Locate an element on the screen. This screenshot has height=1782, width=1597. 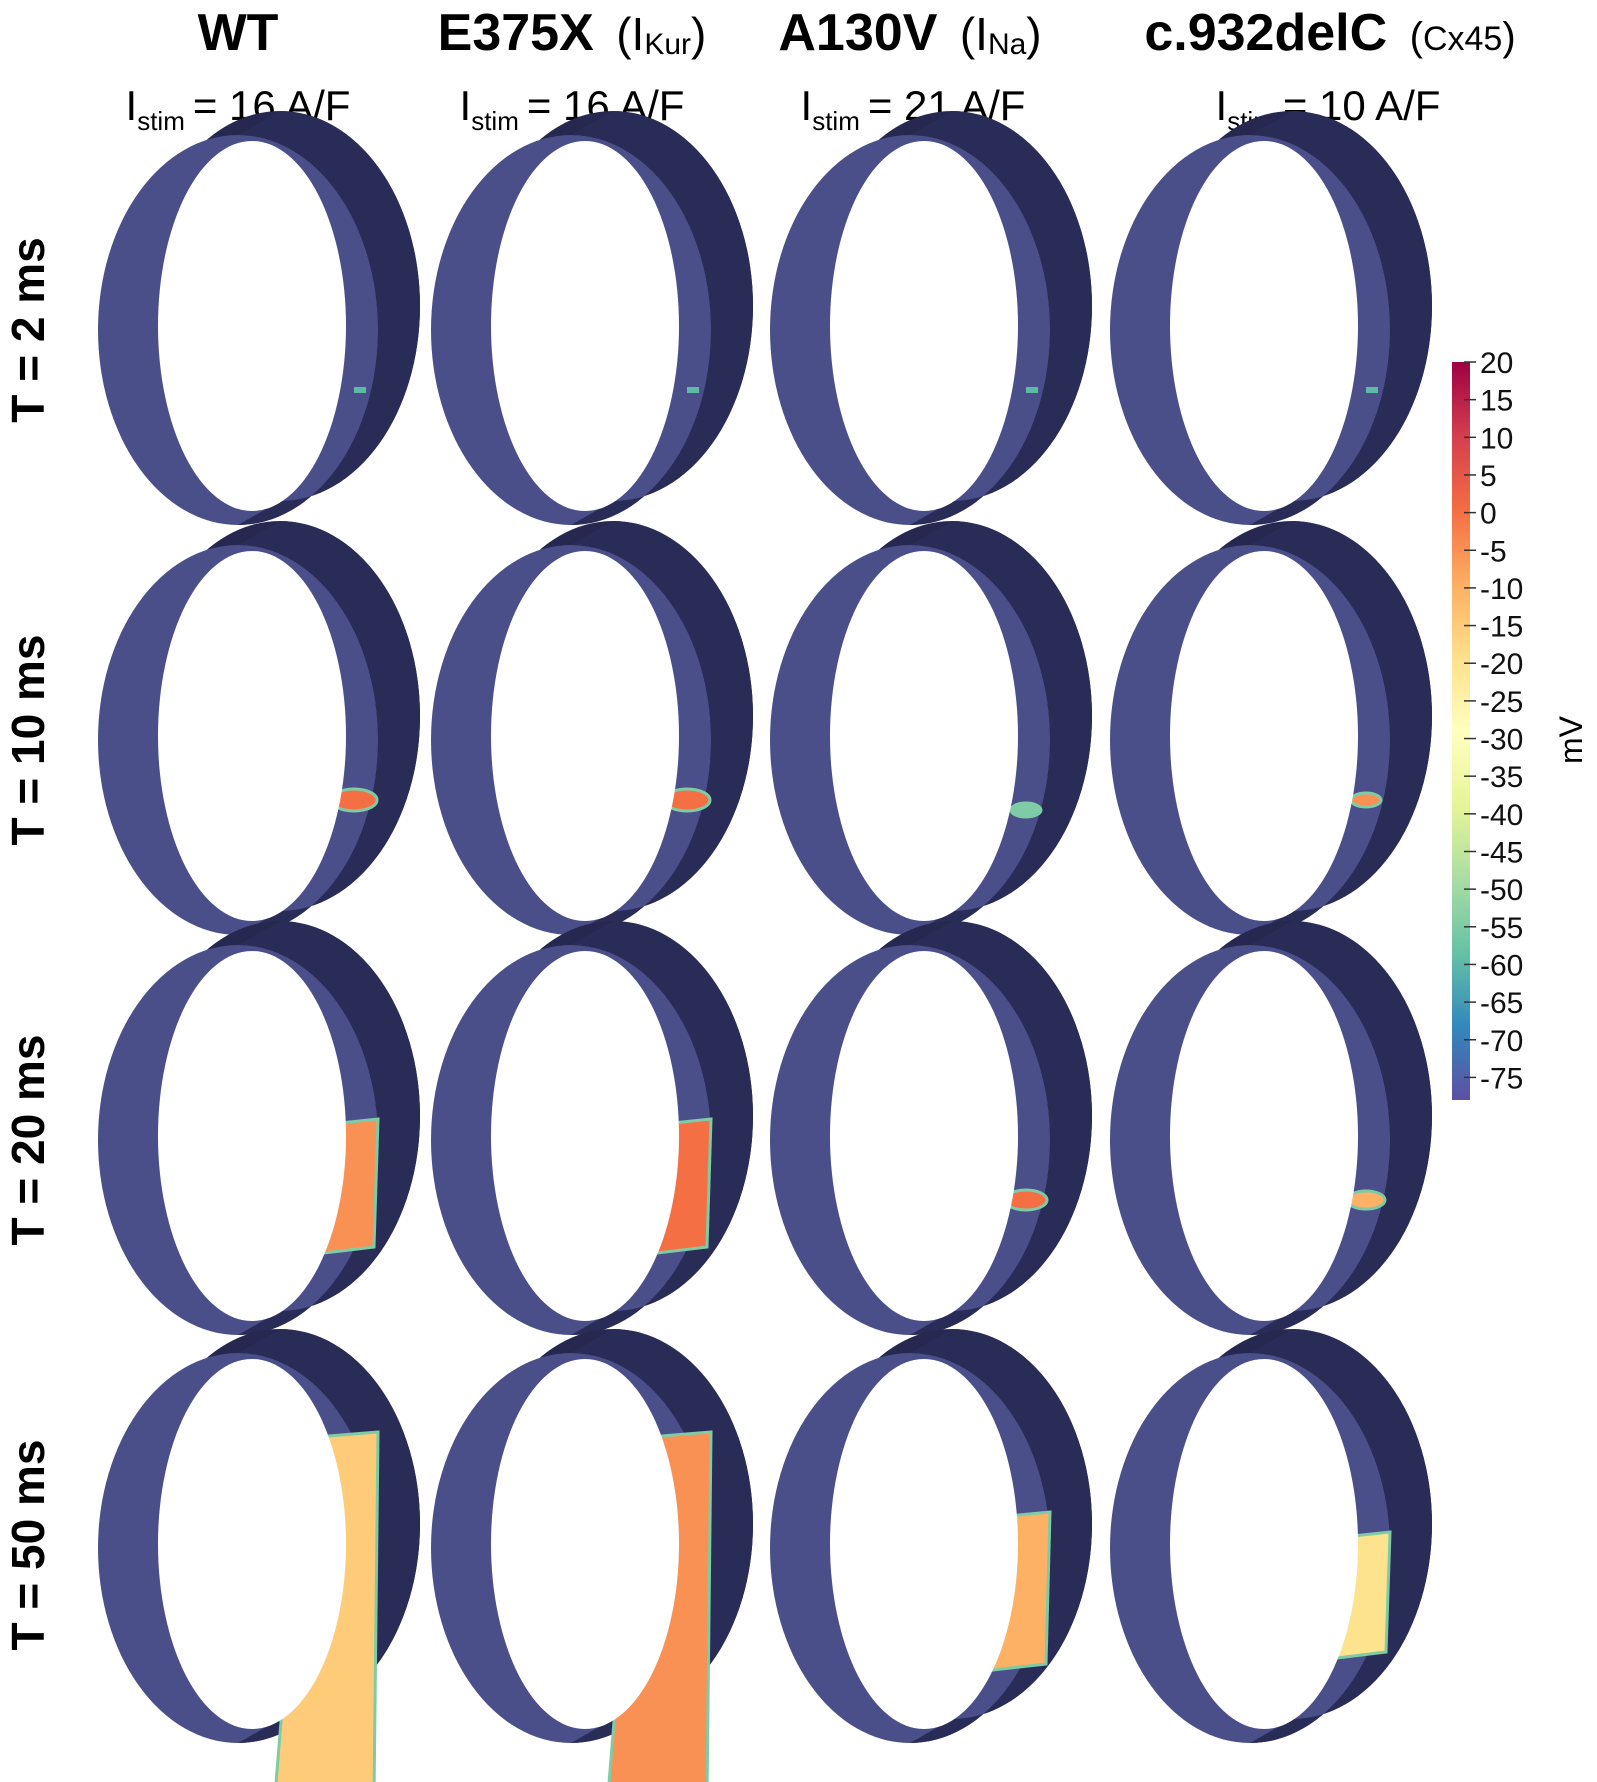
colorbar-tick-label: 0 is located at coordinates (1488, 514).